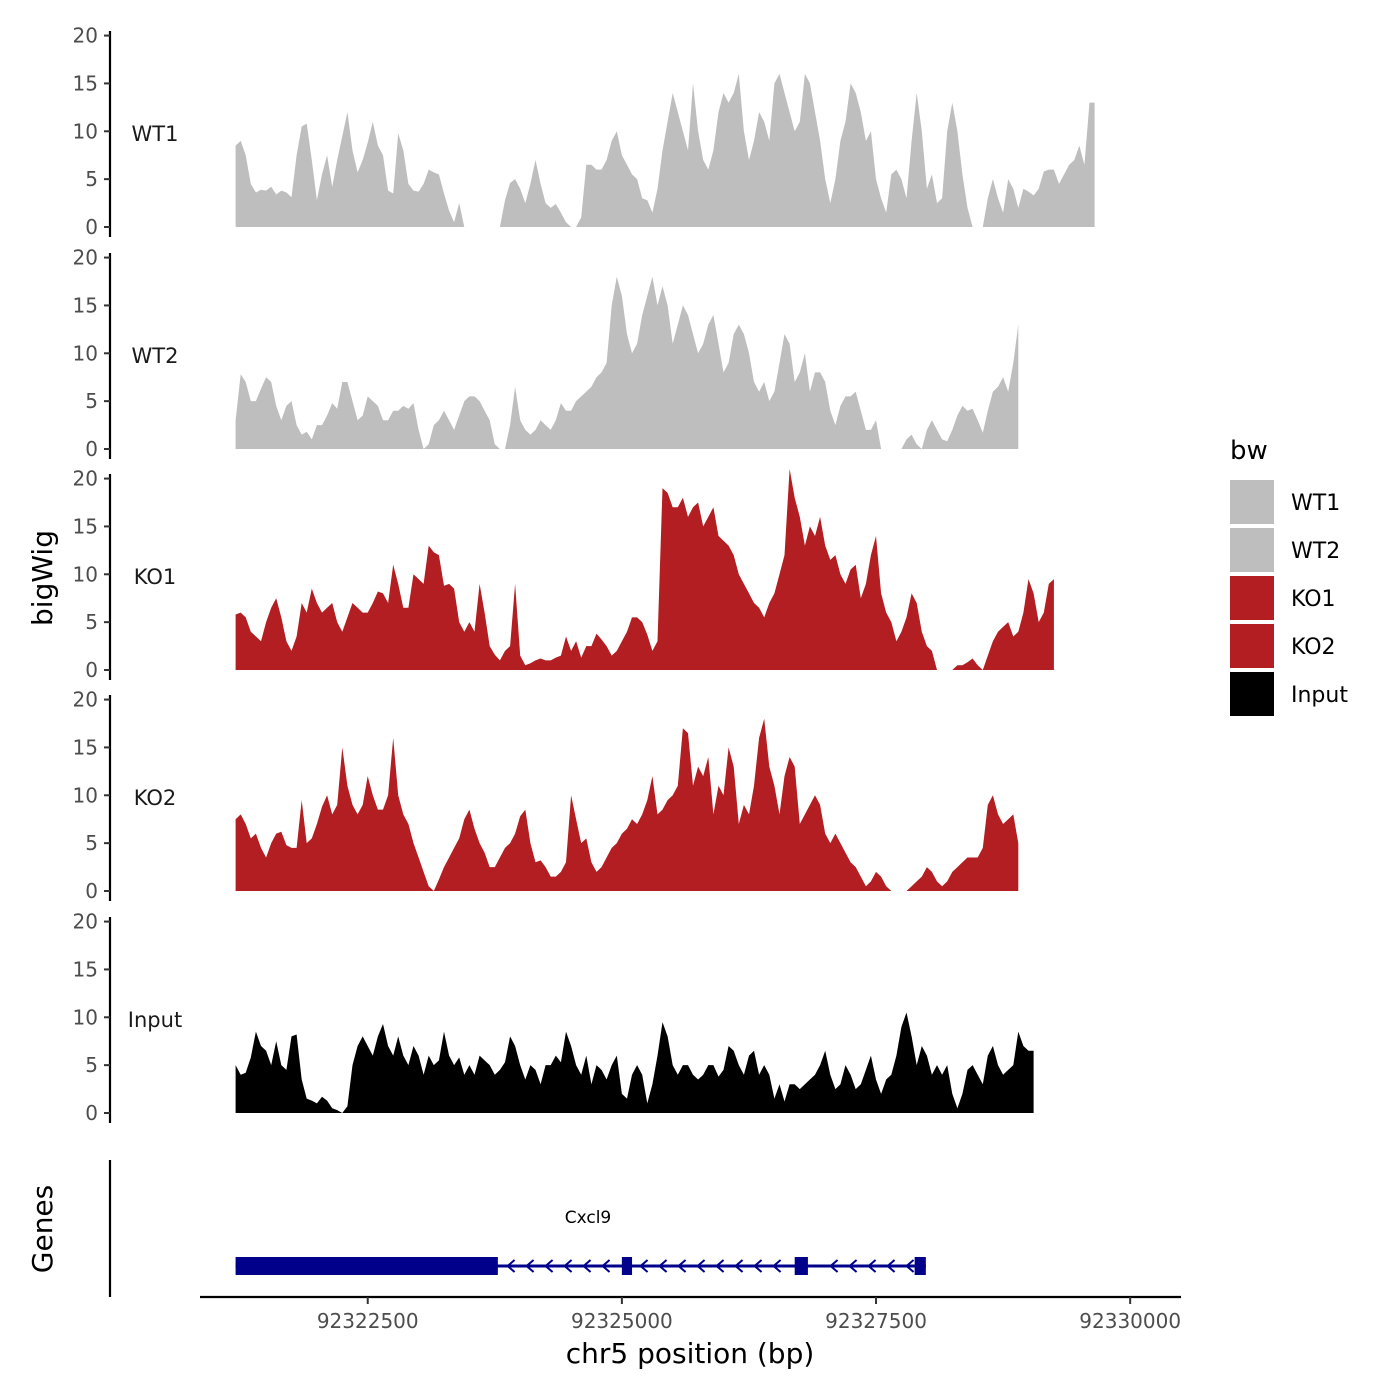 The width and height of the screenshot is (1400, 1400). I want to click on legend-key-ko2, so click(1252, 646).